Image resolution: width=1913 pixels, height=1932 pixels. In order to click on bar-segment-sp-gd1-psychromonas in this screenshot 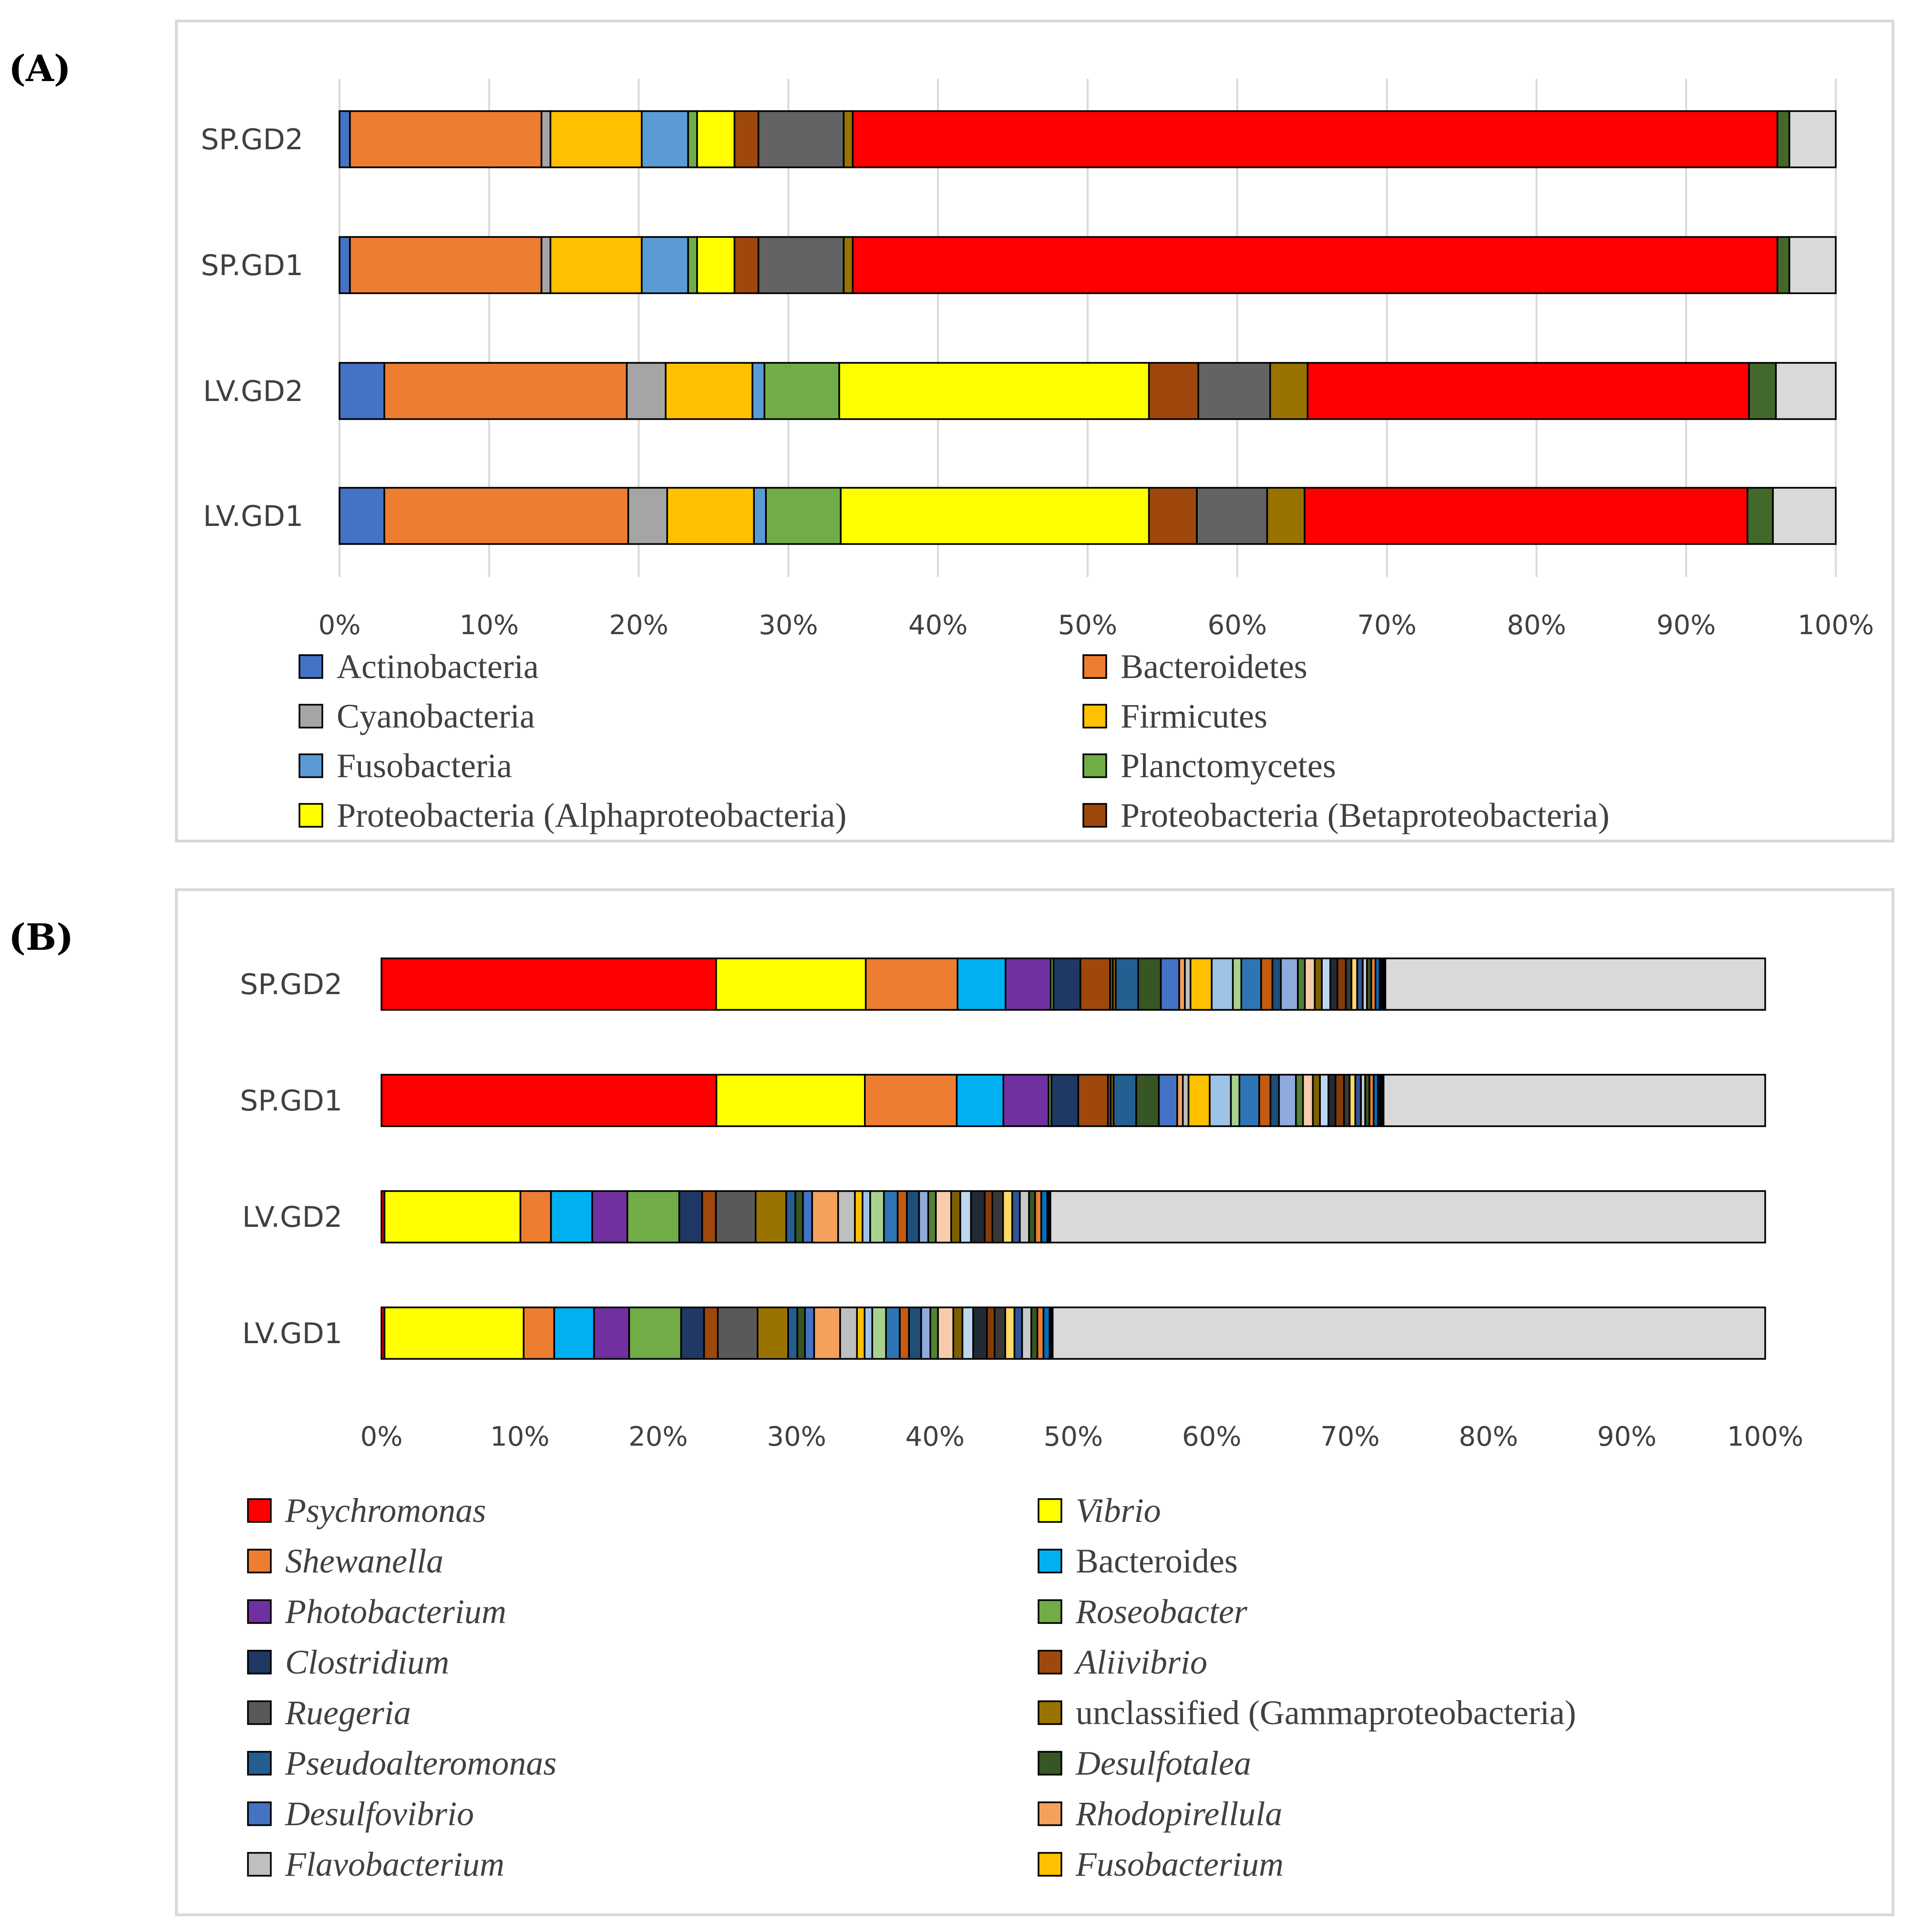, I will do `click(549, 1100)`.